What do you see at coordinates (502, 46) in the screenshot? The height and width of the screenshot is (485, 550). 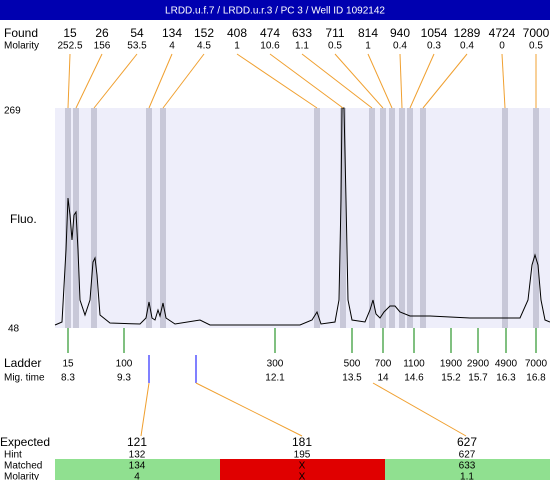 I see `peak-molarity: 0` at bounding box center [502, 46].